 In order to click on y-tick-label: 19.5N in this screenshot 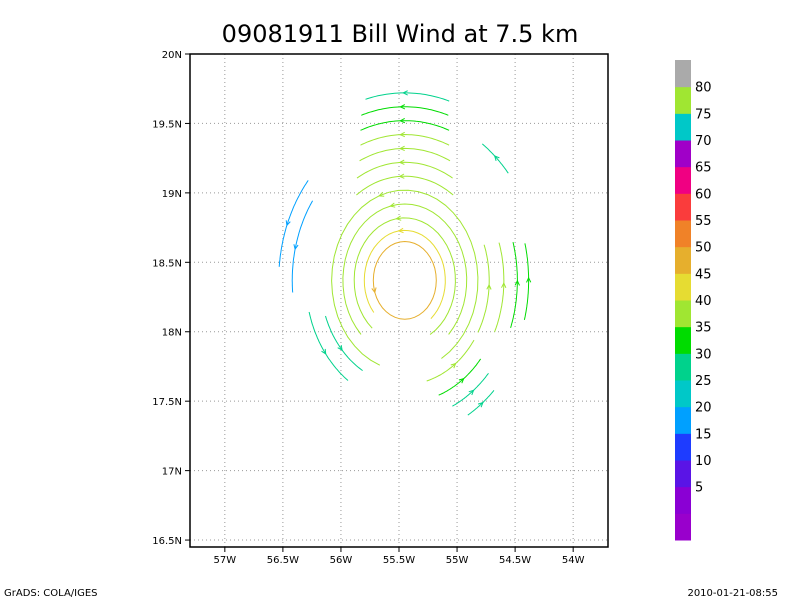, I will do `click(167, 124)`.